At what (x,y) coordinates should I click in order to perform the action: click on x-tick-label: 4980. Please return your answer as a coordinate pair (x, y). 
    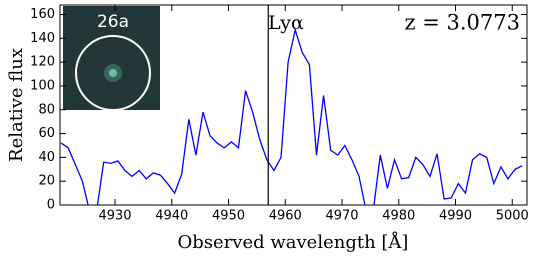
    Looking at the image, I should click on (398, 216).